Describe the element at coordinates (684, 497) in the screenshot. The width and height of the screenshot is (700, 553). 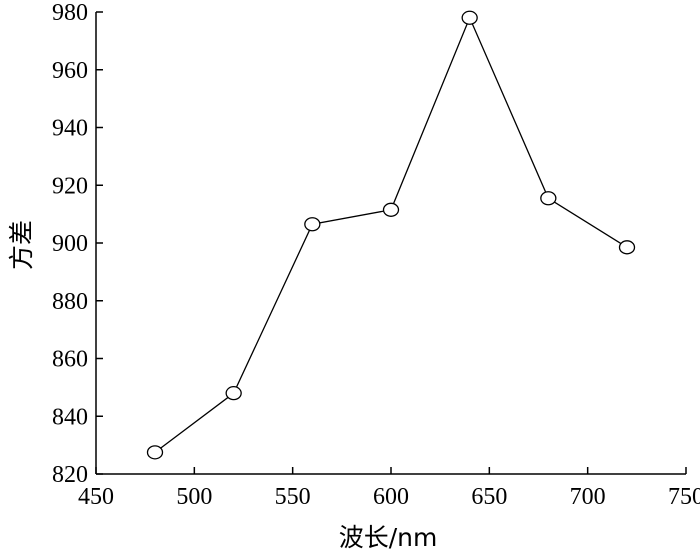
I see `x-tick-label: 750` at that location.